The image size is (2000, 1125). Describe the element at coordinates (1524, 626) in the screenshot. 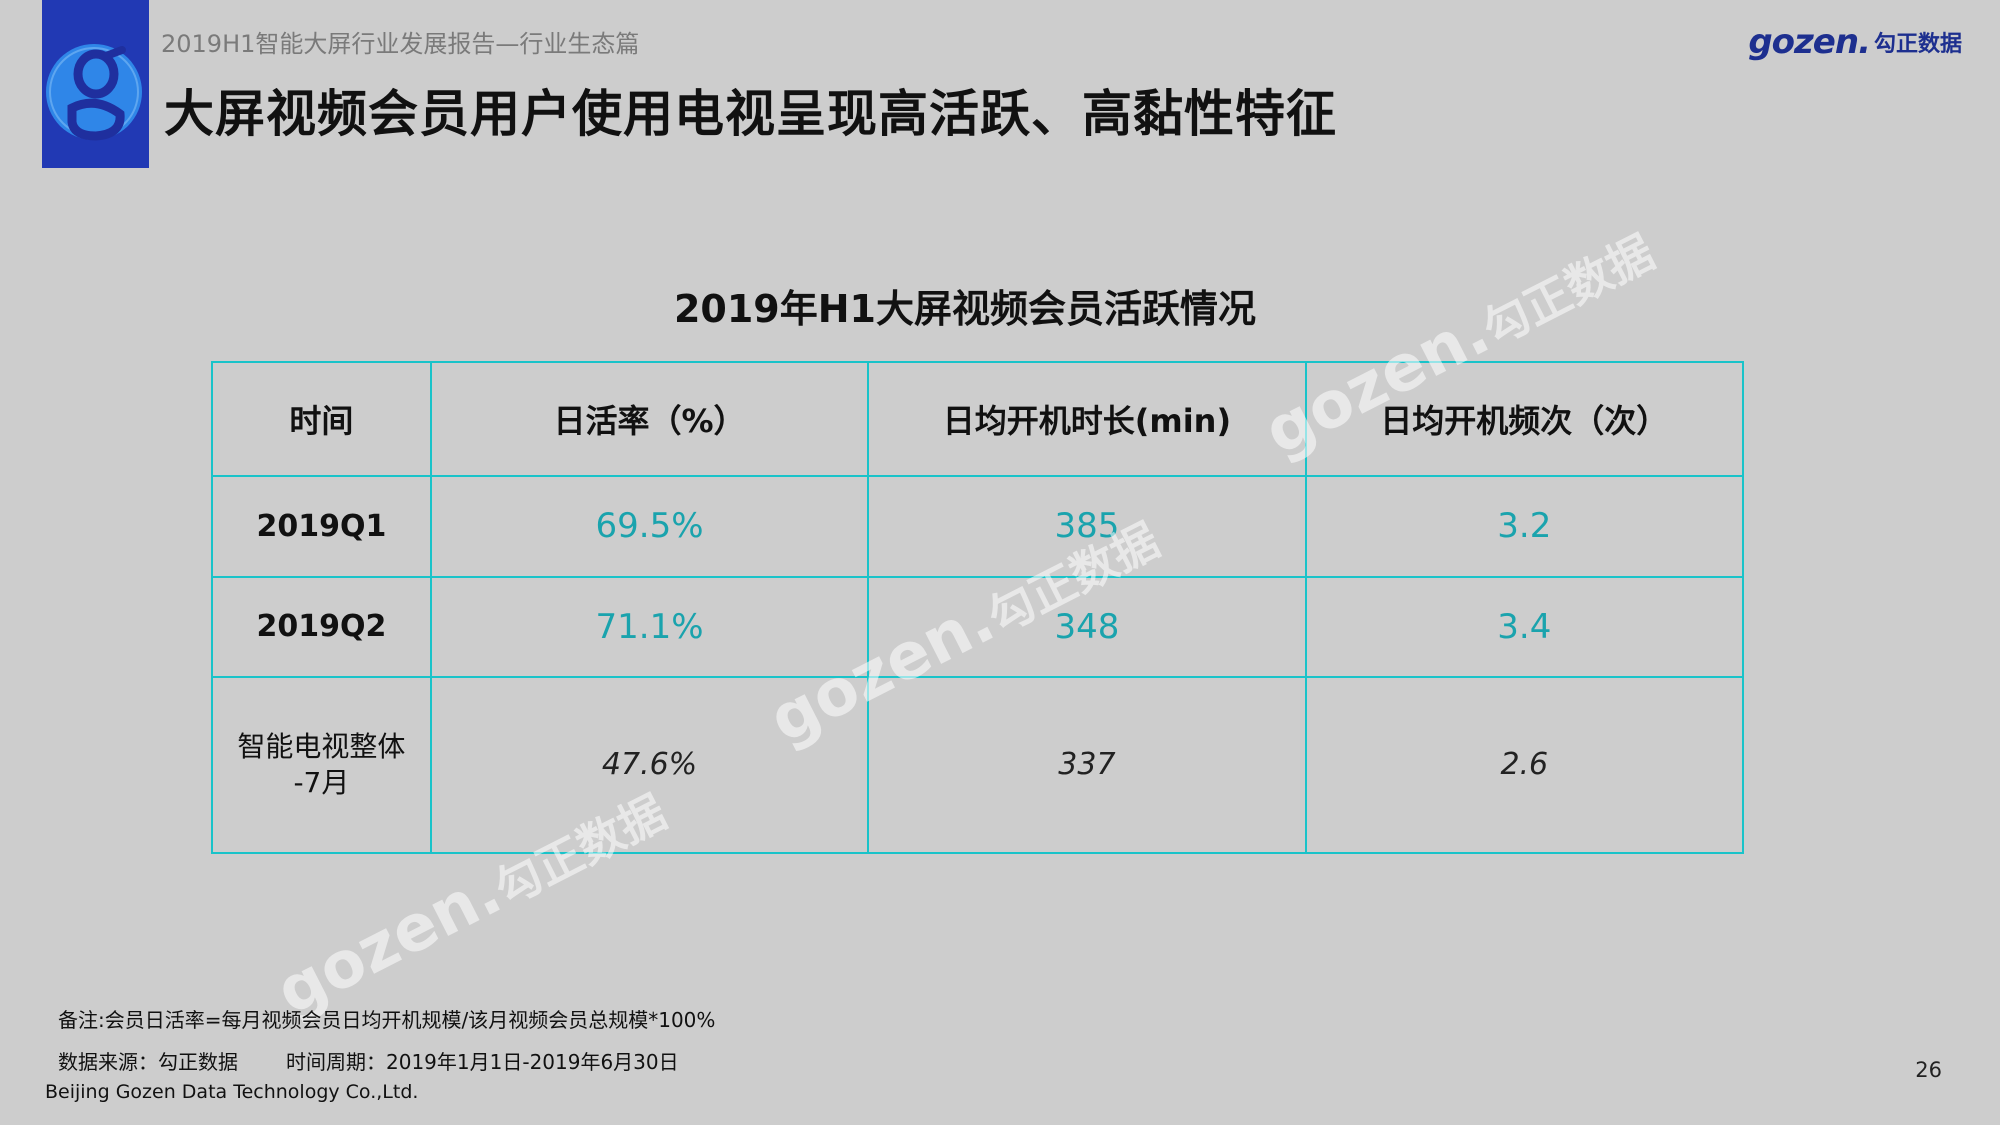

I see `row-frequency: 3.4` at that location.